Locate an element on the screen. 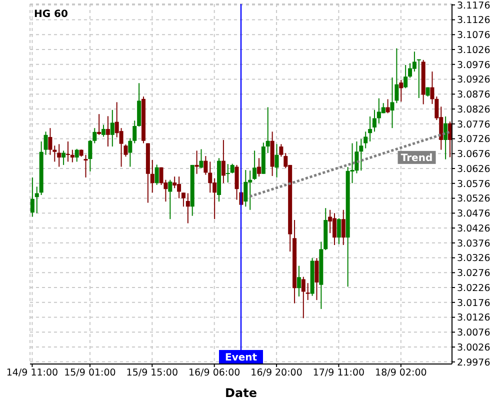 This screenshot has width=500, height=400. y-tick-label: 3.0826 is located at coordinates (473, 110).